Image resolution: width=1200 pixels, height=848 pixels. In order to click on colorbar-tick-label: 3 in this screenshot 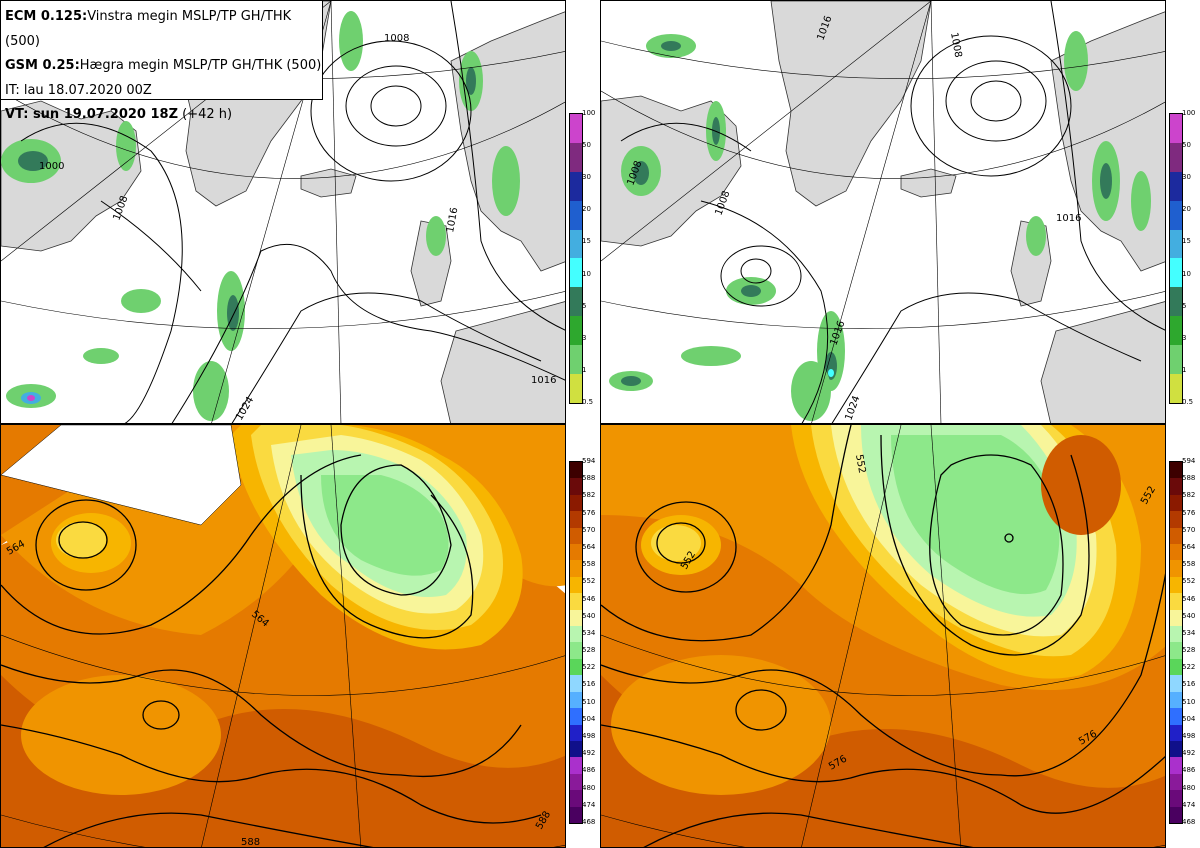, I will do `click(1184, 337)`.